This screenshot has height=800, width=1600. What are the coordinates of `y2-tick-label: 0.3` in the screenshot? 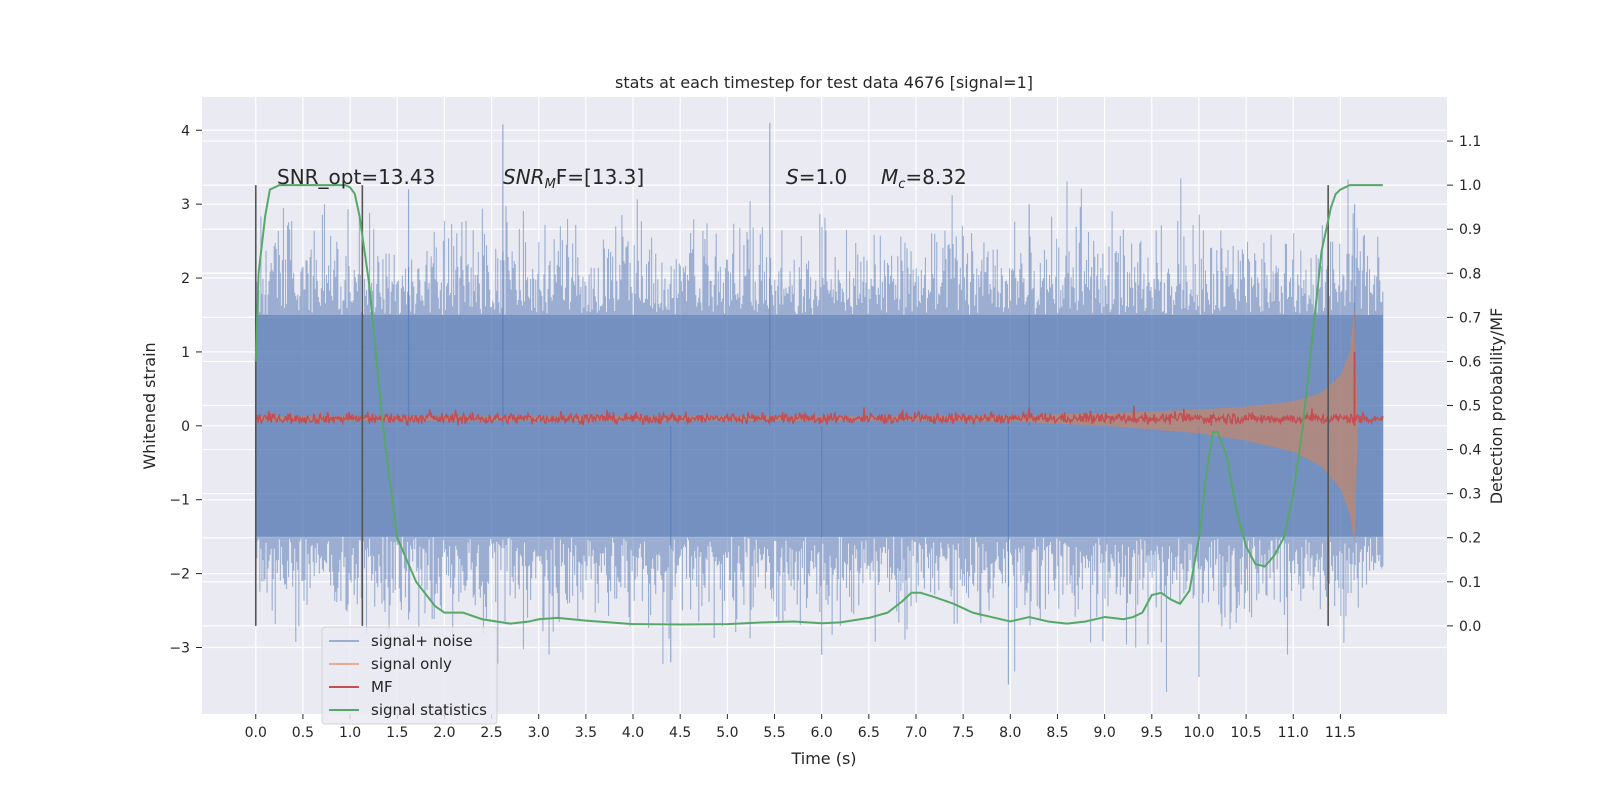 It's located at (1470, 495).